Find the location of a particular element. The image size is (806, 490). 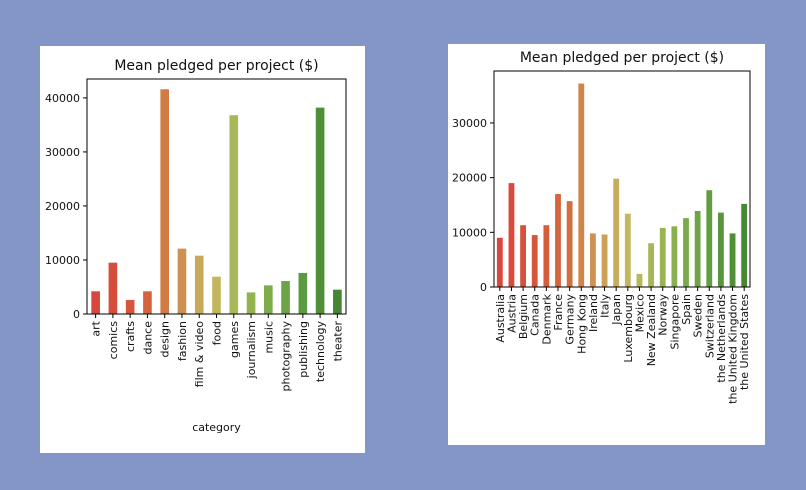

x-tick-label: publishing is located at coordinates (303, 349).